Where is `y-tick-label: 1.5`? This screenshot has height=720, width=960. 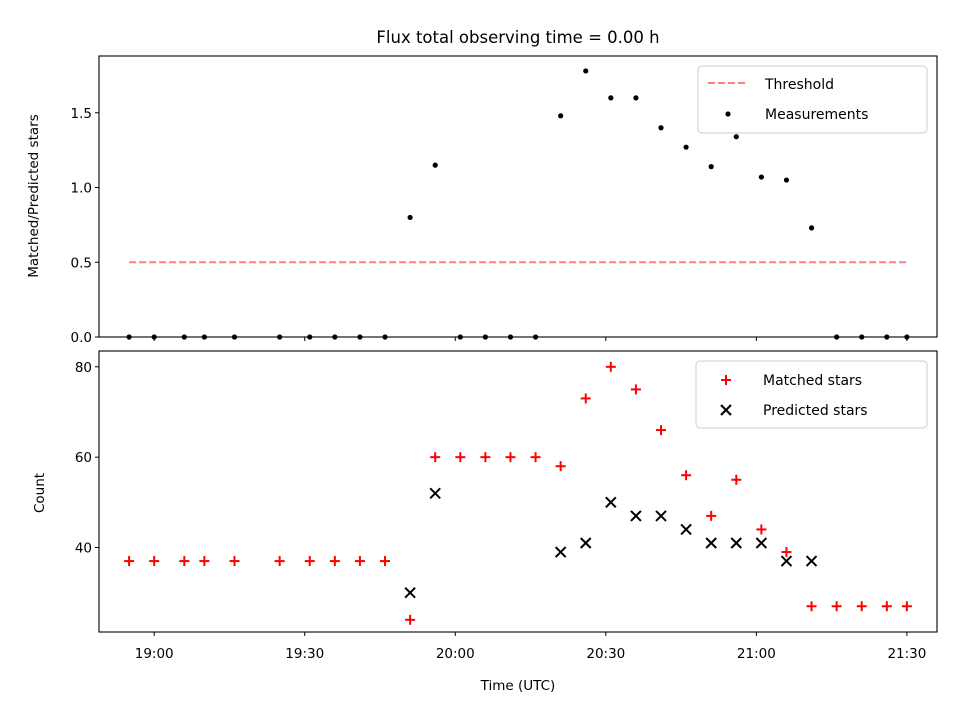
y-tick-label: 1.5 is located at coordinates (81, 114).